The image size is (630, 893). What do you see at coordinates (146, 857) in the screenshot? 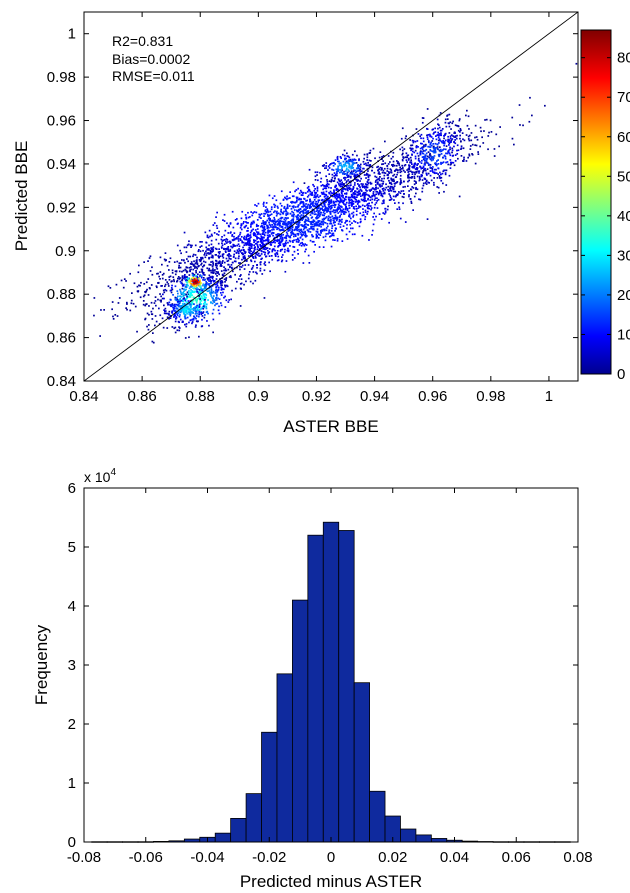
I see `x-tick-label: -0.06` at bounding box center [146, 857].